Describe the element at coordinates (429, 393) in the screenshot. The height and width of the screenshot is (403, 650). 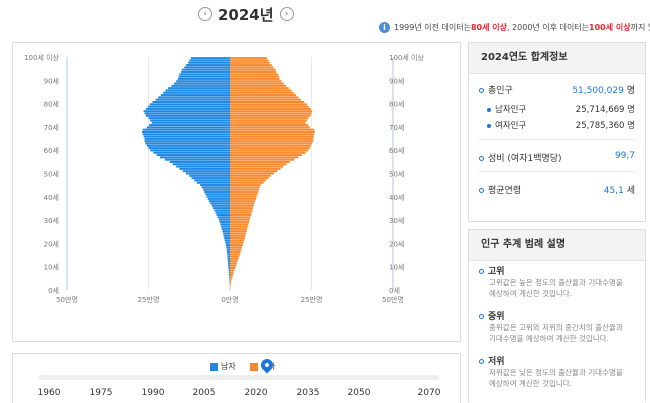
I see `timeline-year-label: 2070` at that location.